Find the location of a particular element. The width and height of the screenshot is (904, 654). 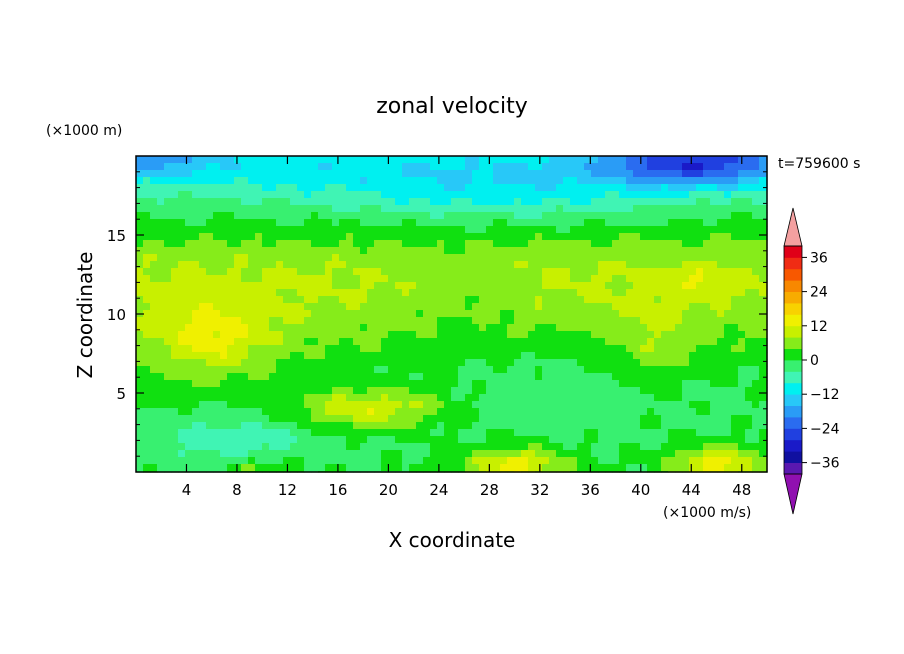

colorbar-tick-label: 12 is located at coordinates (819, 327).